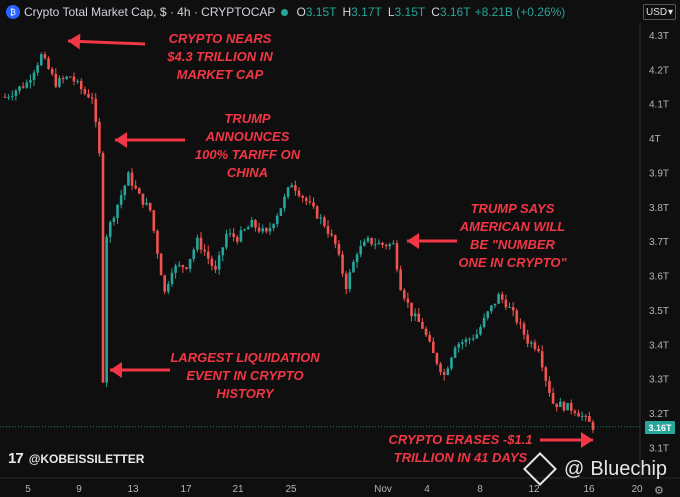 This screenshot has width=680, height=497. What do you see at coordinates (86, 458) in the screenshot?
I see `credit-handle: @KOBEISSILETTER` at bounding box center [86, 458].